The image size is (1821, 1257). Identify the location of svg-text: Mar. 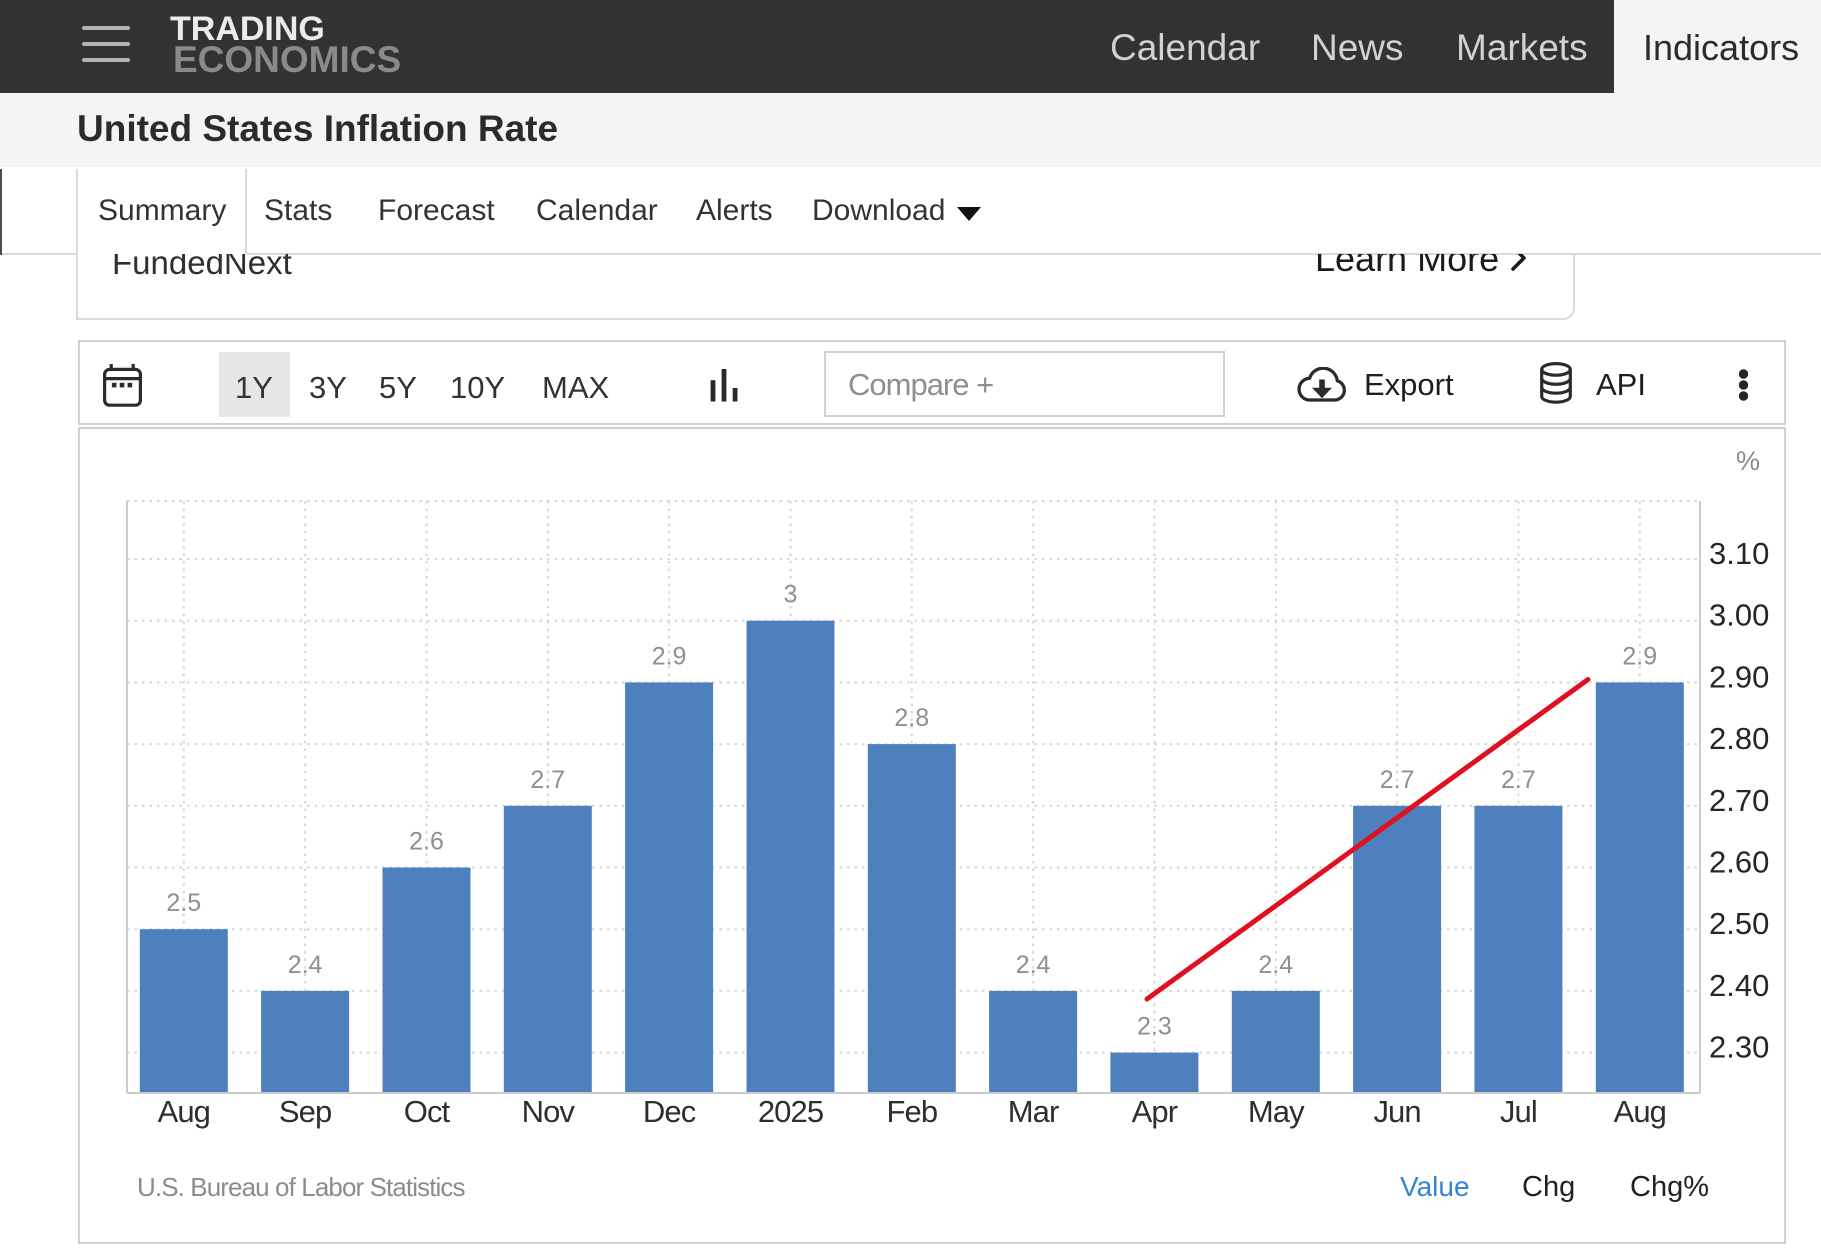
(1033, 1111).